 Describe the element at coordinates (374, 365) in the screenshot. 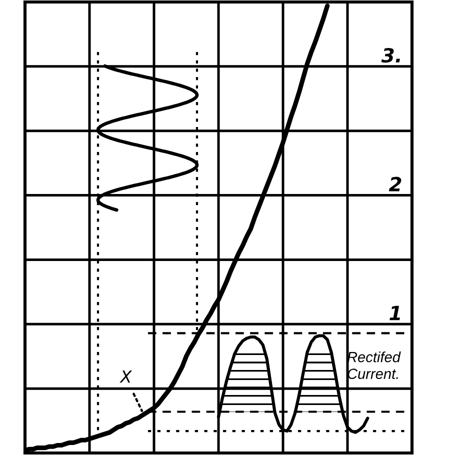

I see `series-label: Rectifed Current.` at that location.